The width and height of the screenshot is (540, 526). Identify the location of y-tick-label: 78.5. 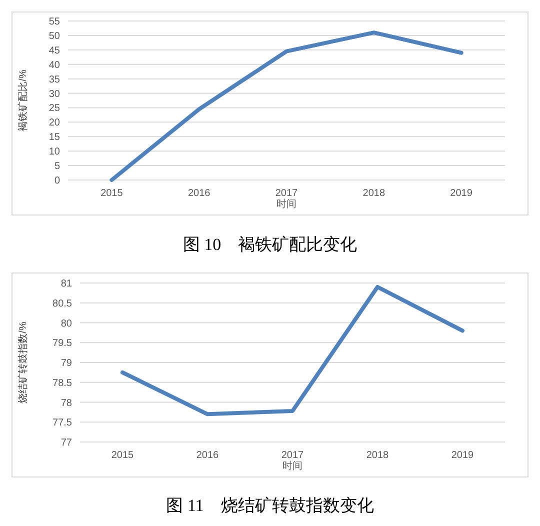
(62, 383).